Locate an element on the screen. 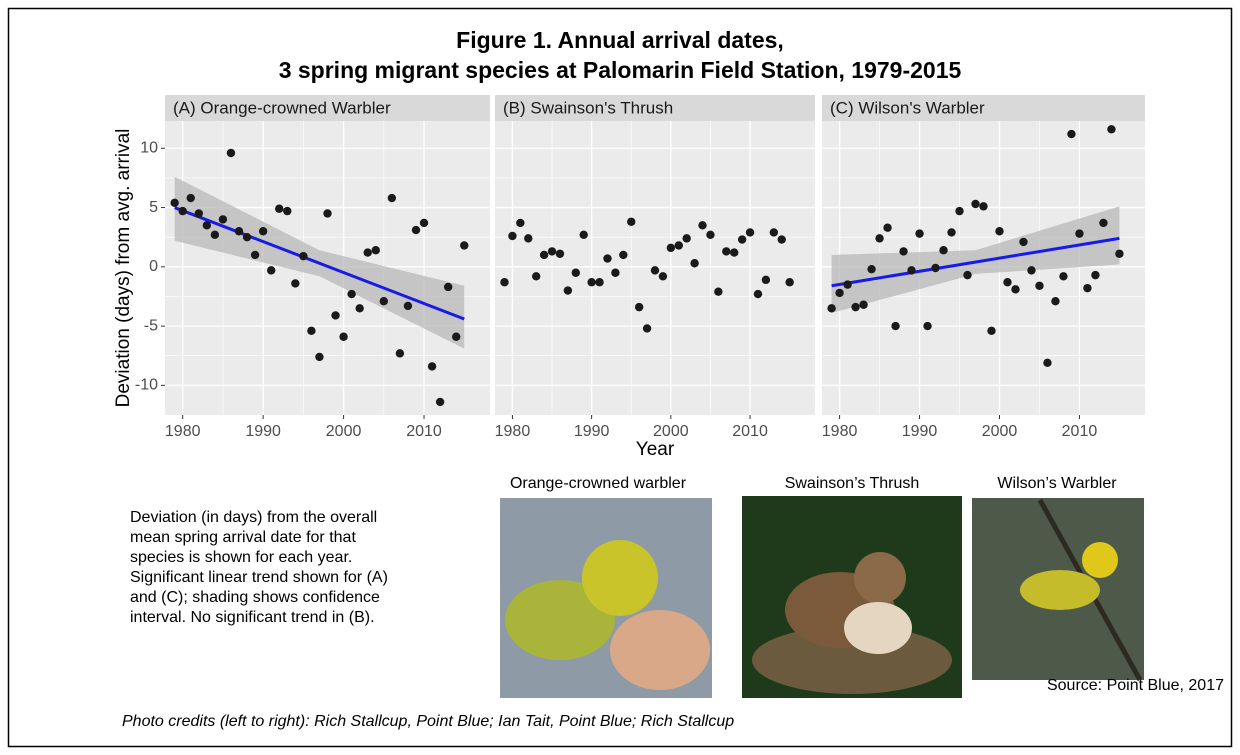 The image size is (1240, 755). y-tick-label: -5 is located at coordinates (151, 325).